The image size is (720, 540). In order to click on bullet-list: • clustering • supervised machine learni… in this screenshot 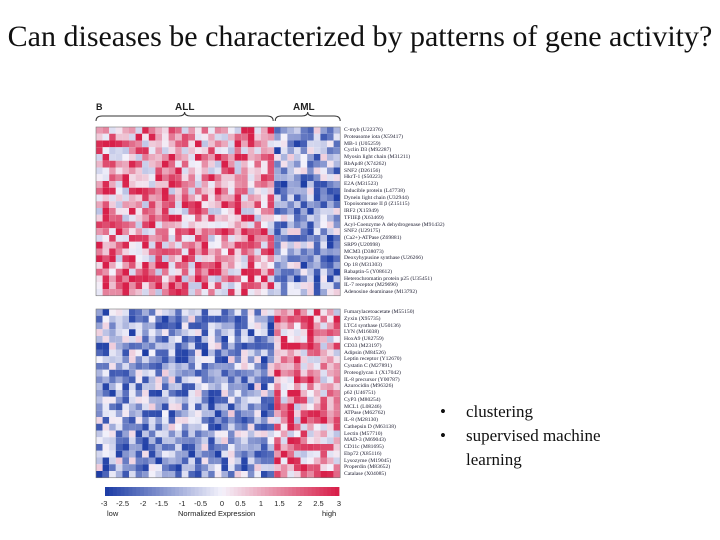, I will do `click(548, 436)`.